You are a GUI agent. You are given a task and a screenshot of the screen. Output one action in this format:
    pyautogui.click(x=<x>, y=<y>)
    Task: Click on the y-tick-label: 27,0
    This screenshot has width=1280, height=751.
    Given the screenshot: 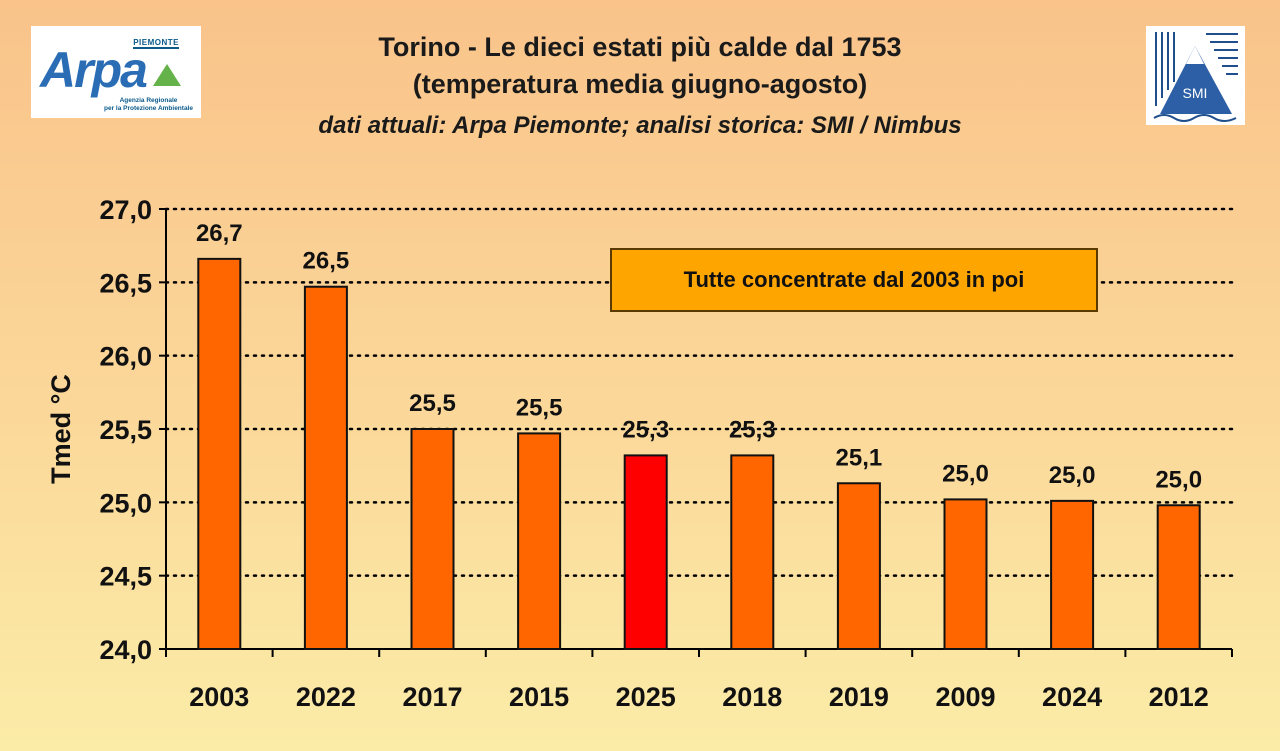 What is the action you would take?
    pyautogui.click(x=125, y=210)
    